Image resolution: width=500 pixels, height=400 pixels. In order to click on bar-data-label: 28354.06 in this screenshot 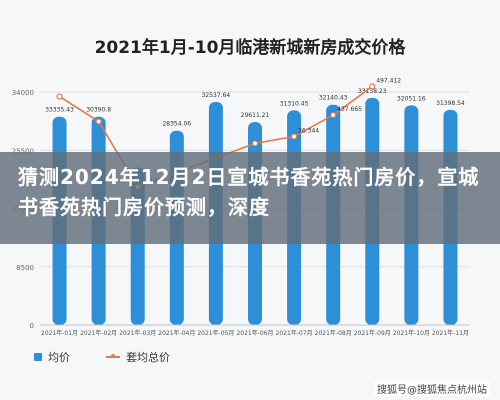, I will do `click(176, 124)`.